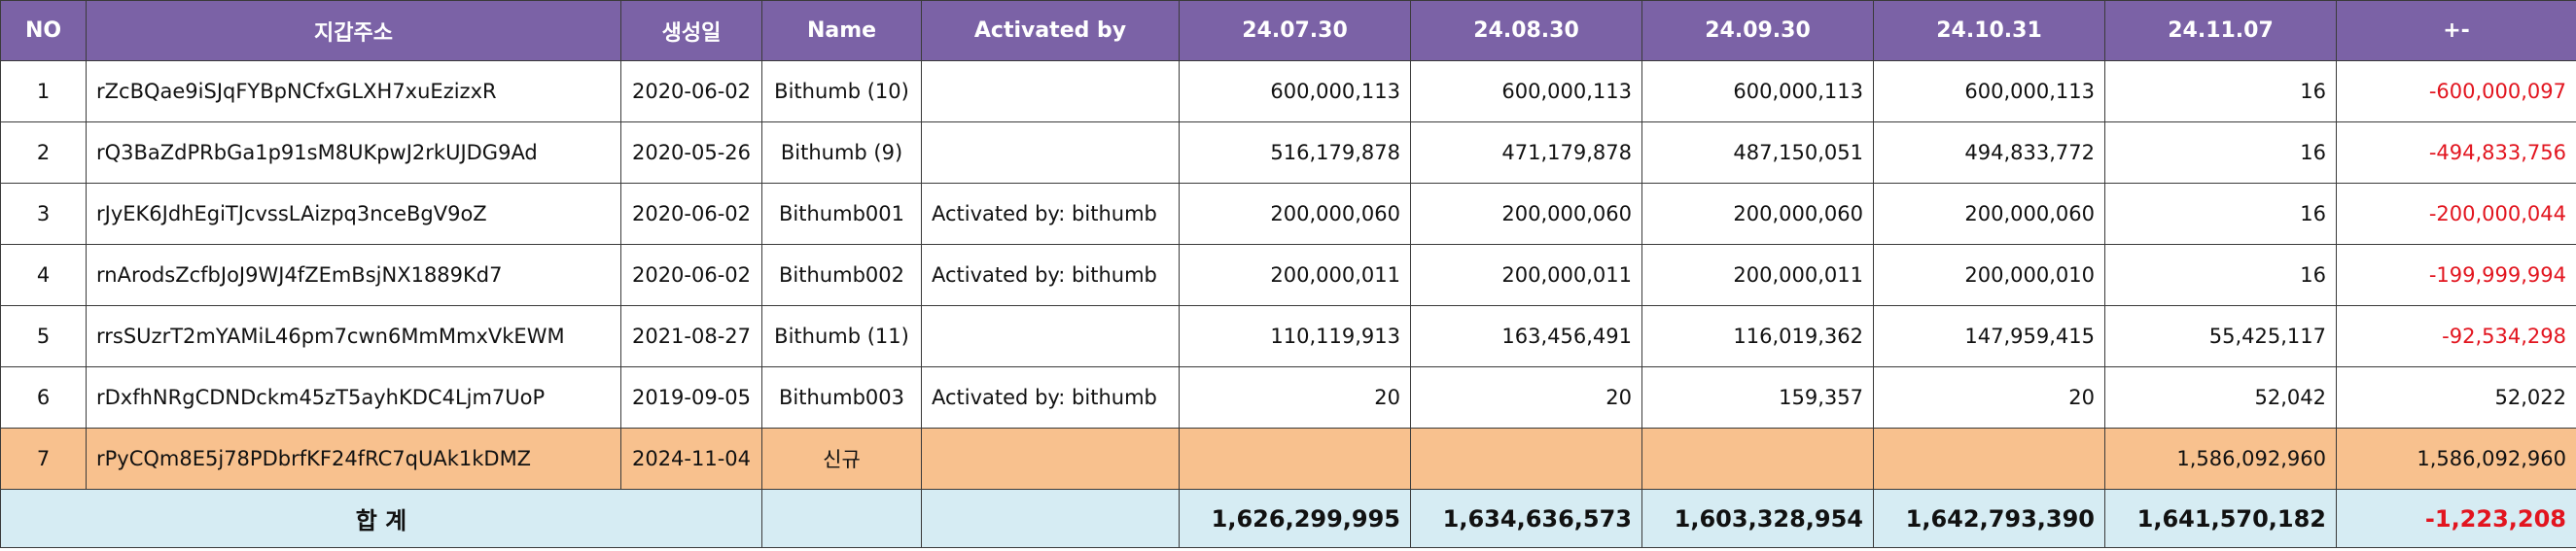  I want to click on cell-name: Bithumb (11), so click(842, 336).